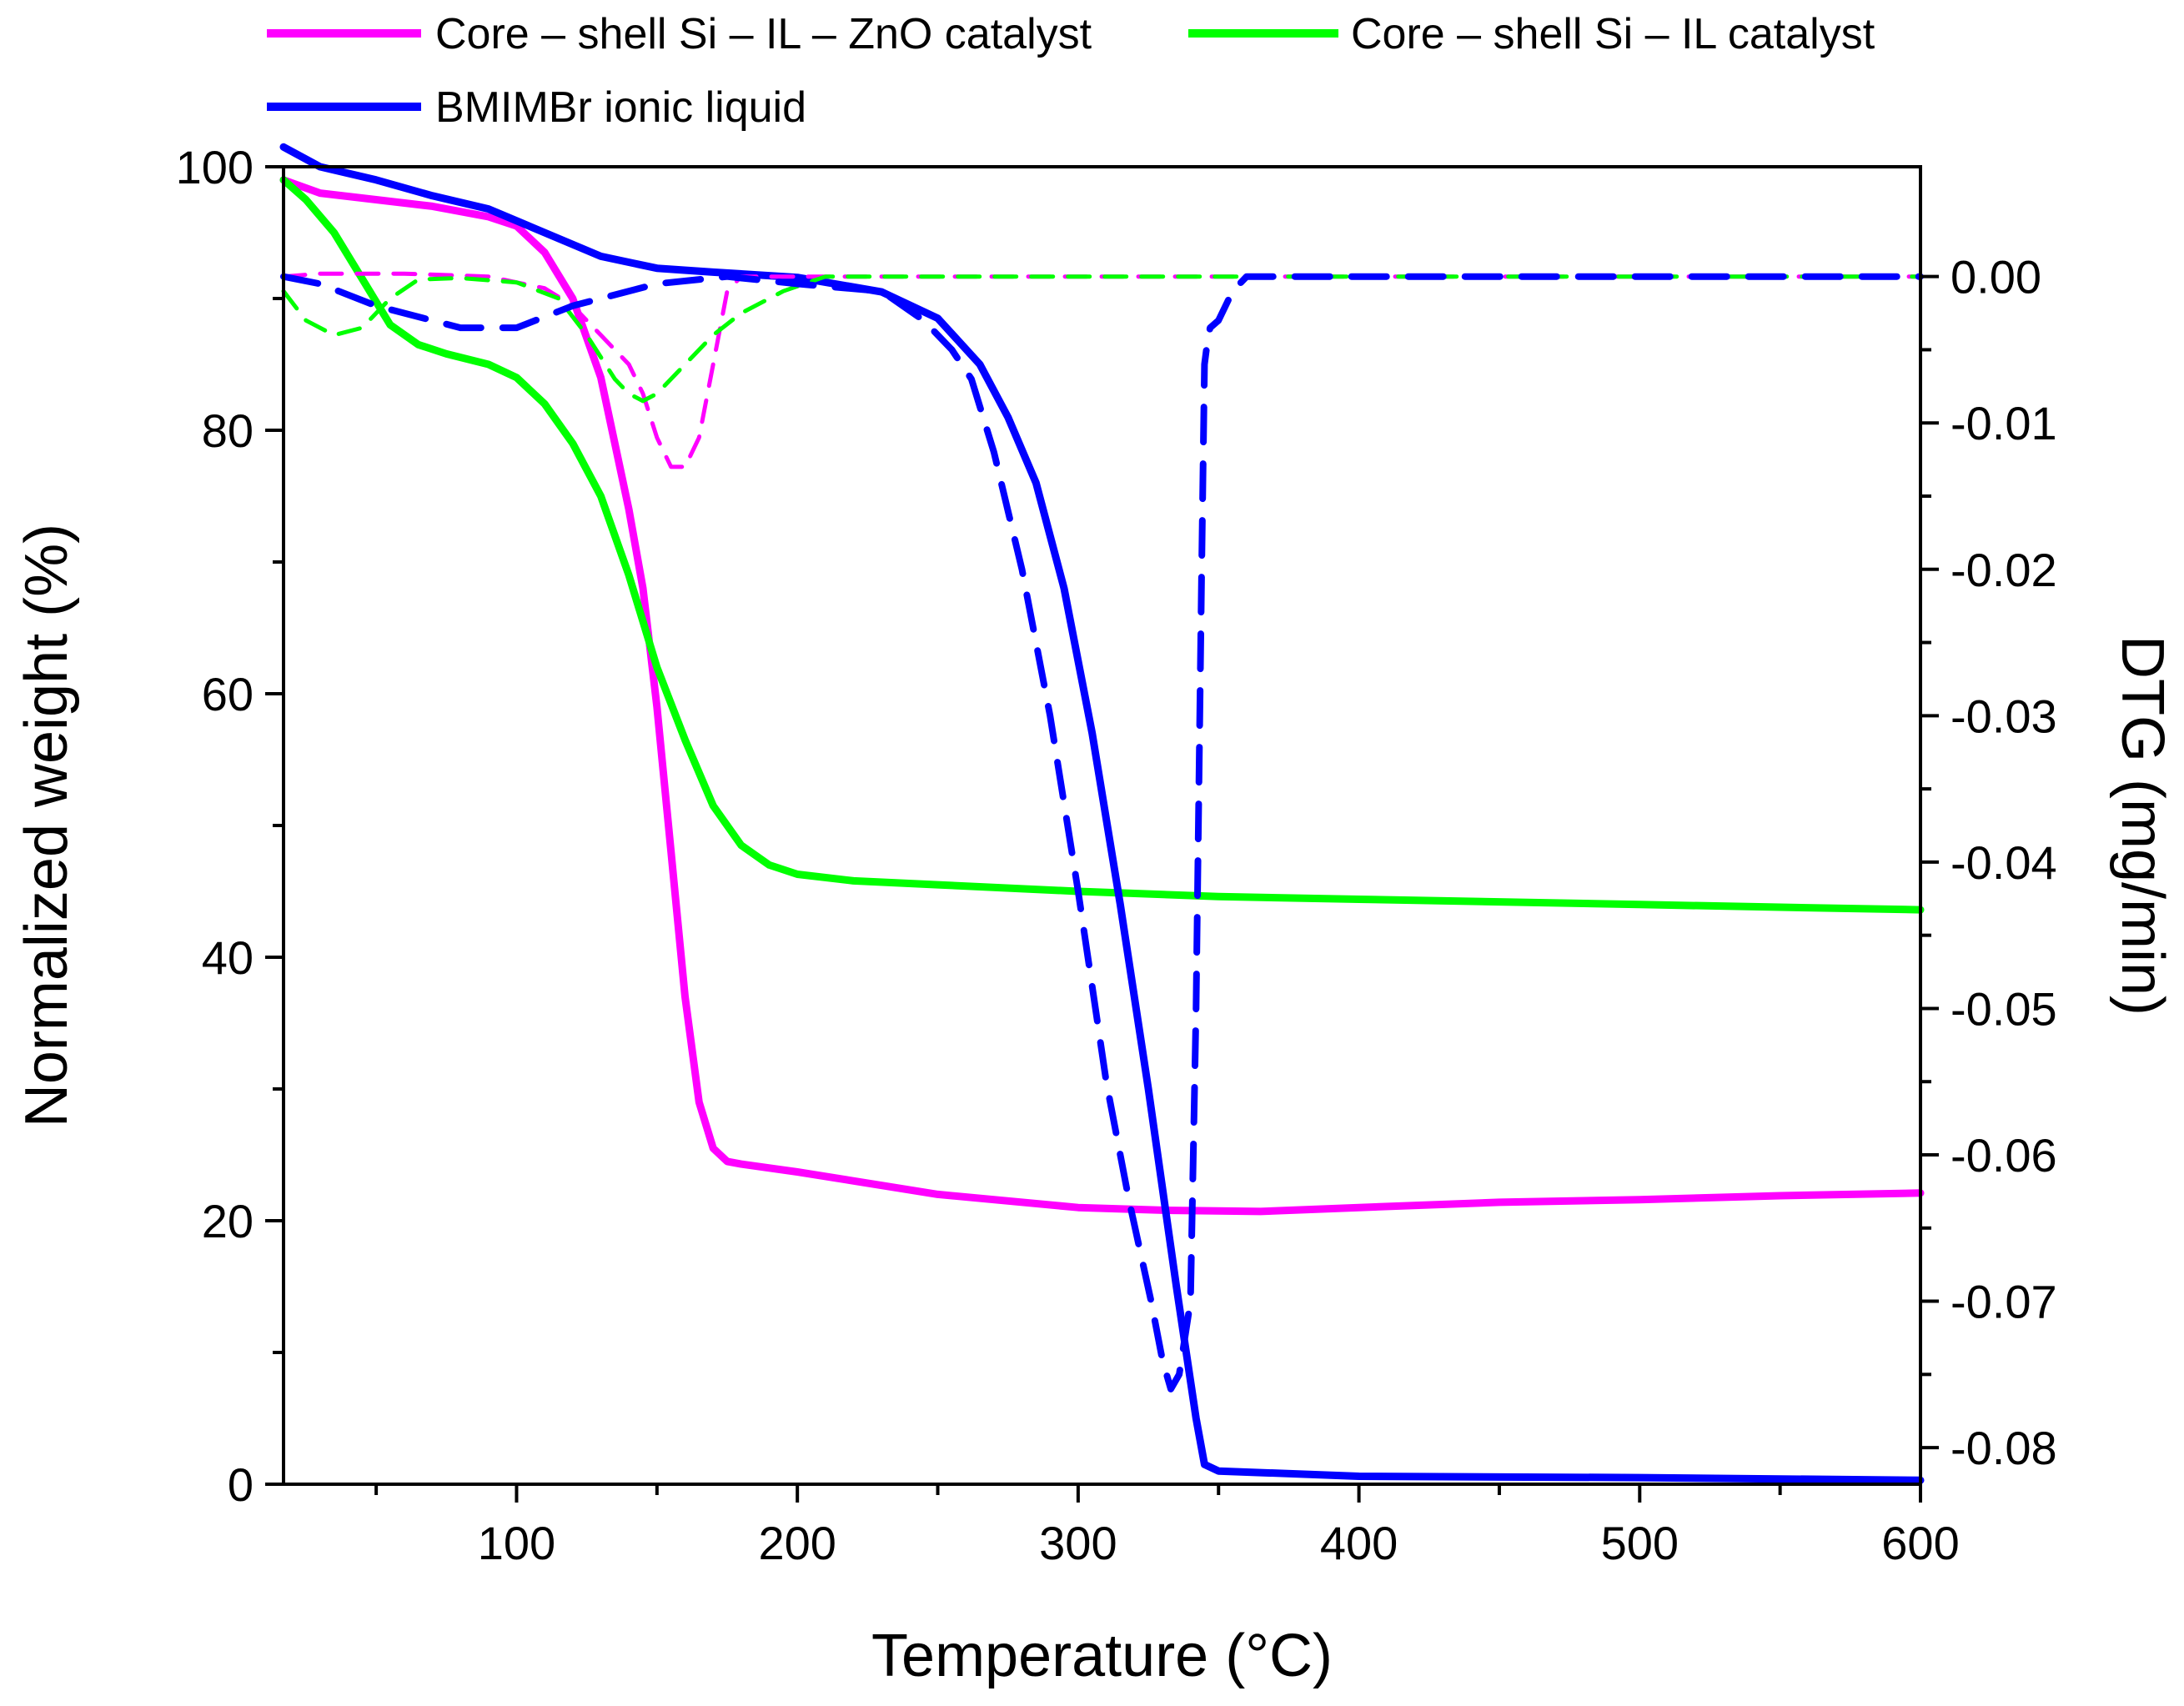  Describe the element at coordinates (2004, 1008) in the screenshot. I see `y2-tick-label: -0.05` at that location.